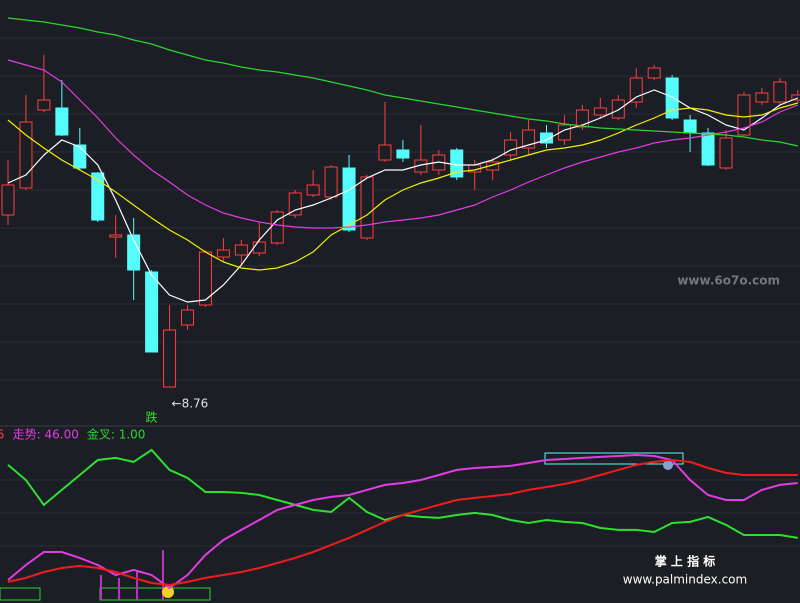 Image resolution: width=800 pixels, height=603 pixels. Describe the element at coordinates (190, 404) in the screenshot. I see `low-annotation: ←8.76` at that location.